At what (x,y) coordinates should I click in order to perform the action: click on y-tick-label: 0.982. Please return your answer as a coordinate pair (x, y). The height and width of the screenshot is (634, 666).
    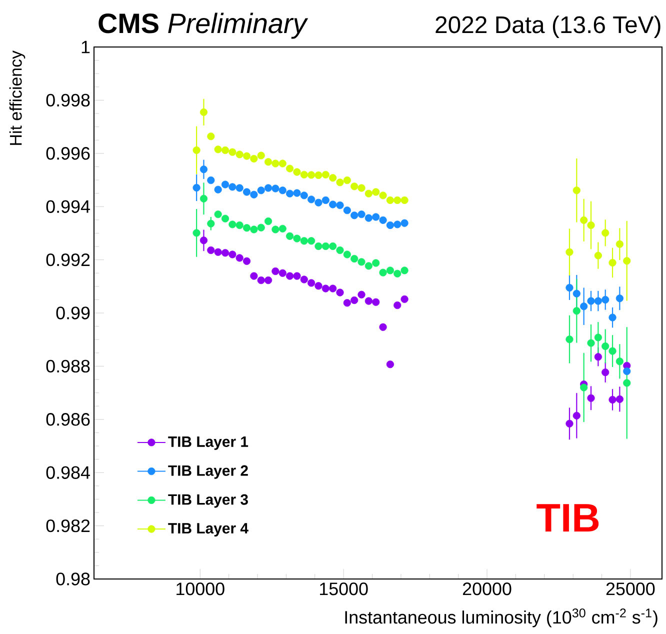
    Looking at the image, I should click on (68, 525).